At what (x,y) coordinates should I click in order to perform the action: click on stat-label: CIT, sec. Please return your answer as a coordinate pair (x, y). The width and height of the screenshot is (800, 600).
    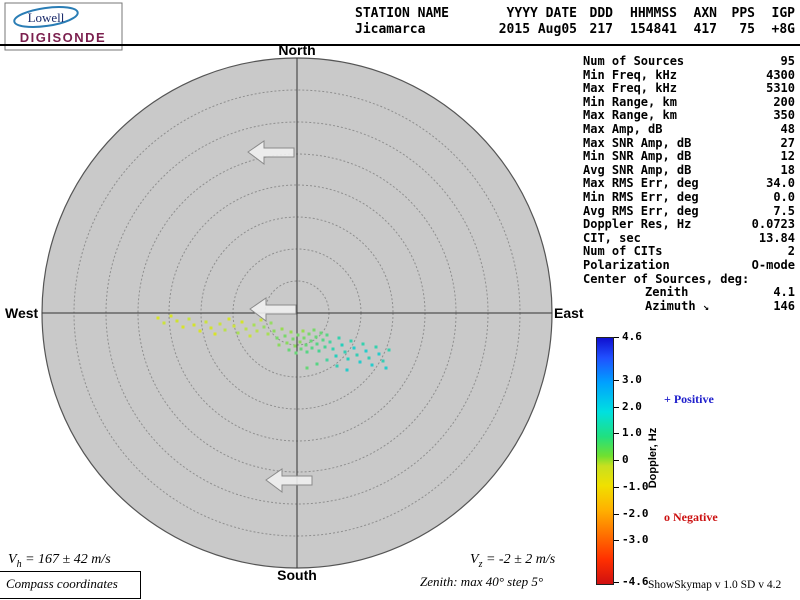
    Looking at the image, I should click on (612, 237).